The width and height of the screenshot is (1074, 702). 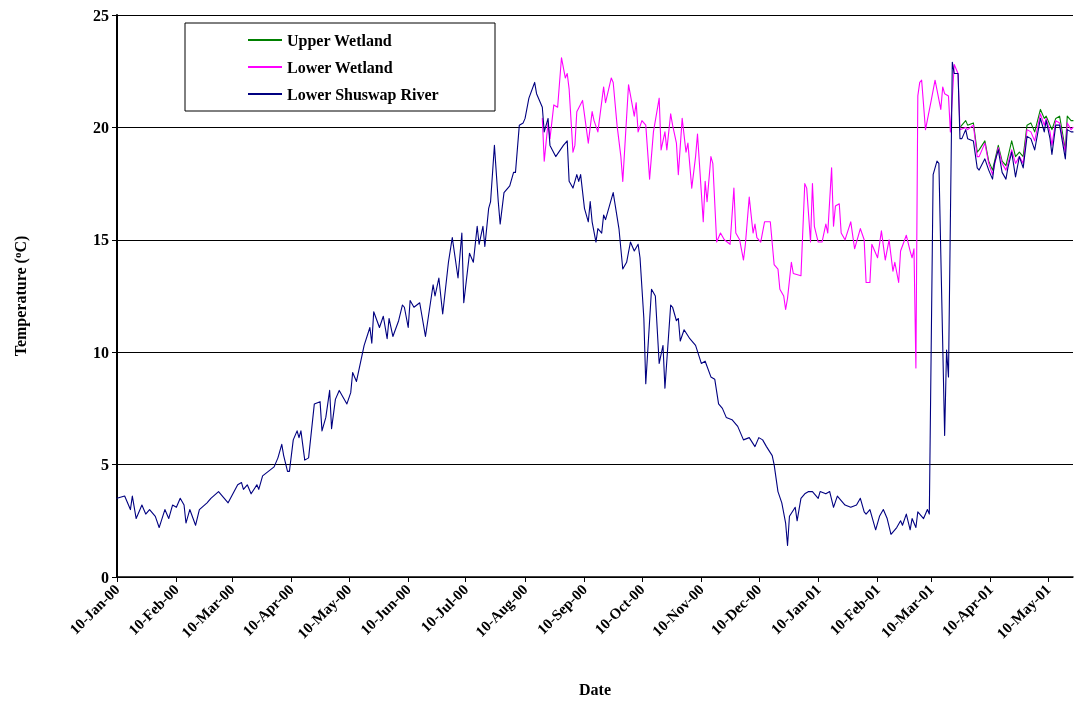 I want to click on y-tick-label: 0, so click(x=105, y=577).